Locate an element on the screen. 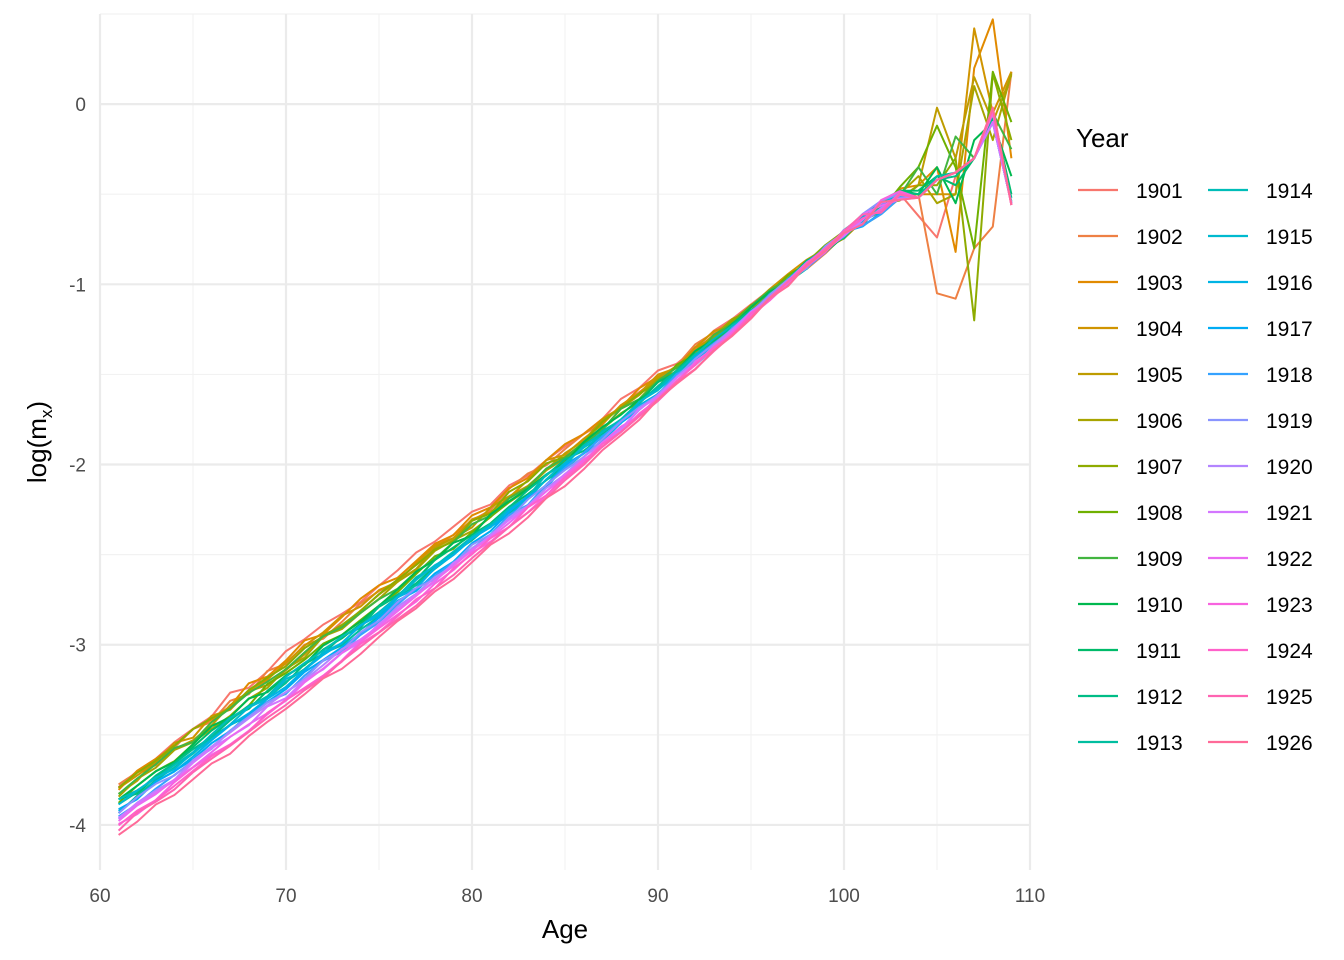 The width and height of the screenshot is (1344, 960). legend-label: 1918 is located at coordinates (1289, 375).